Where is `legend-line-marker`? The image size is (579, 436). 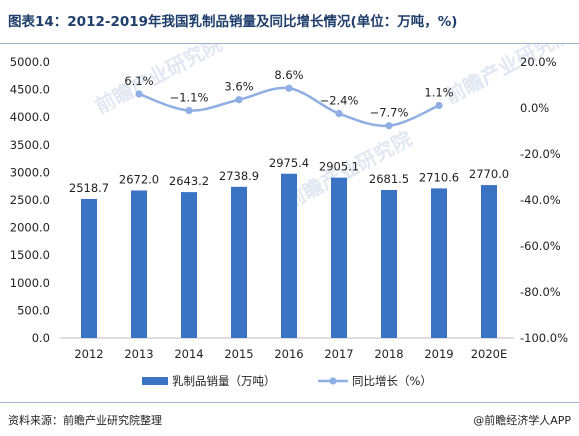 legend-line-marker is located at coordinates (333, 381).